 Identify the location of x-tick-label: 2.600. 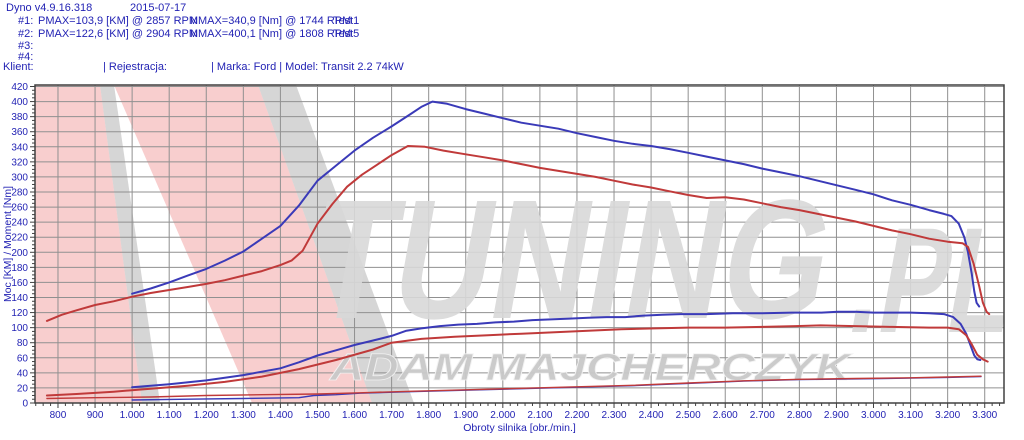
(725, 415).